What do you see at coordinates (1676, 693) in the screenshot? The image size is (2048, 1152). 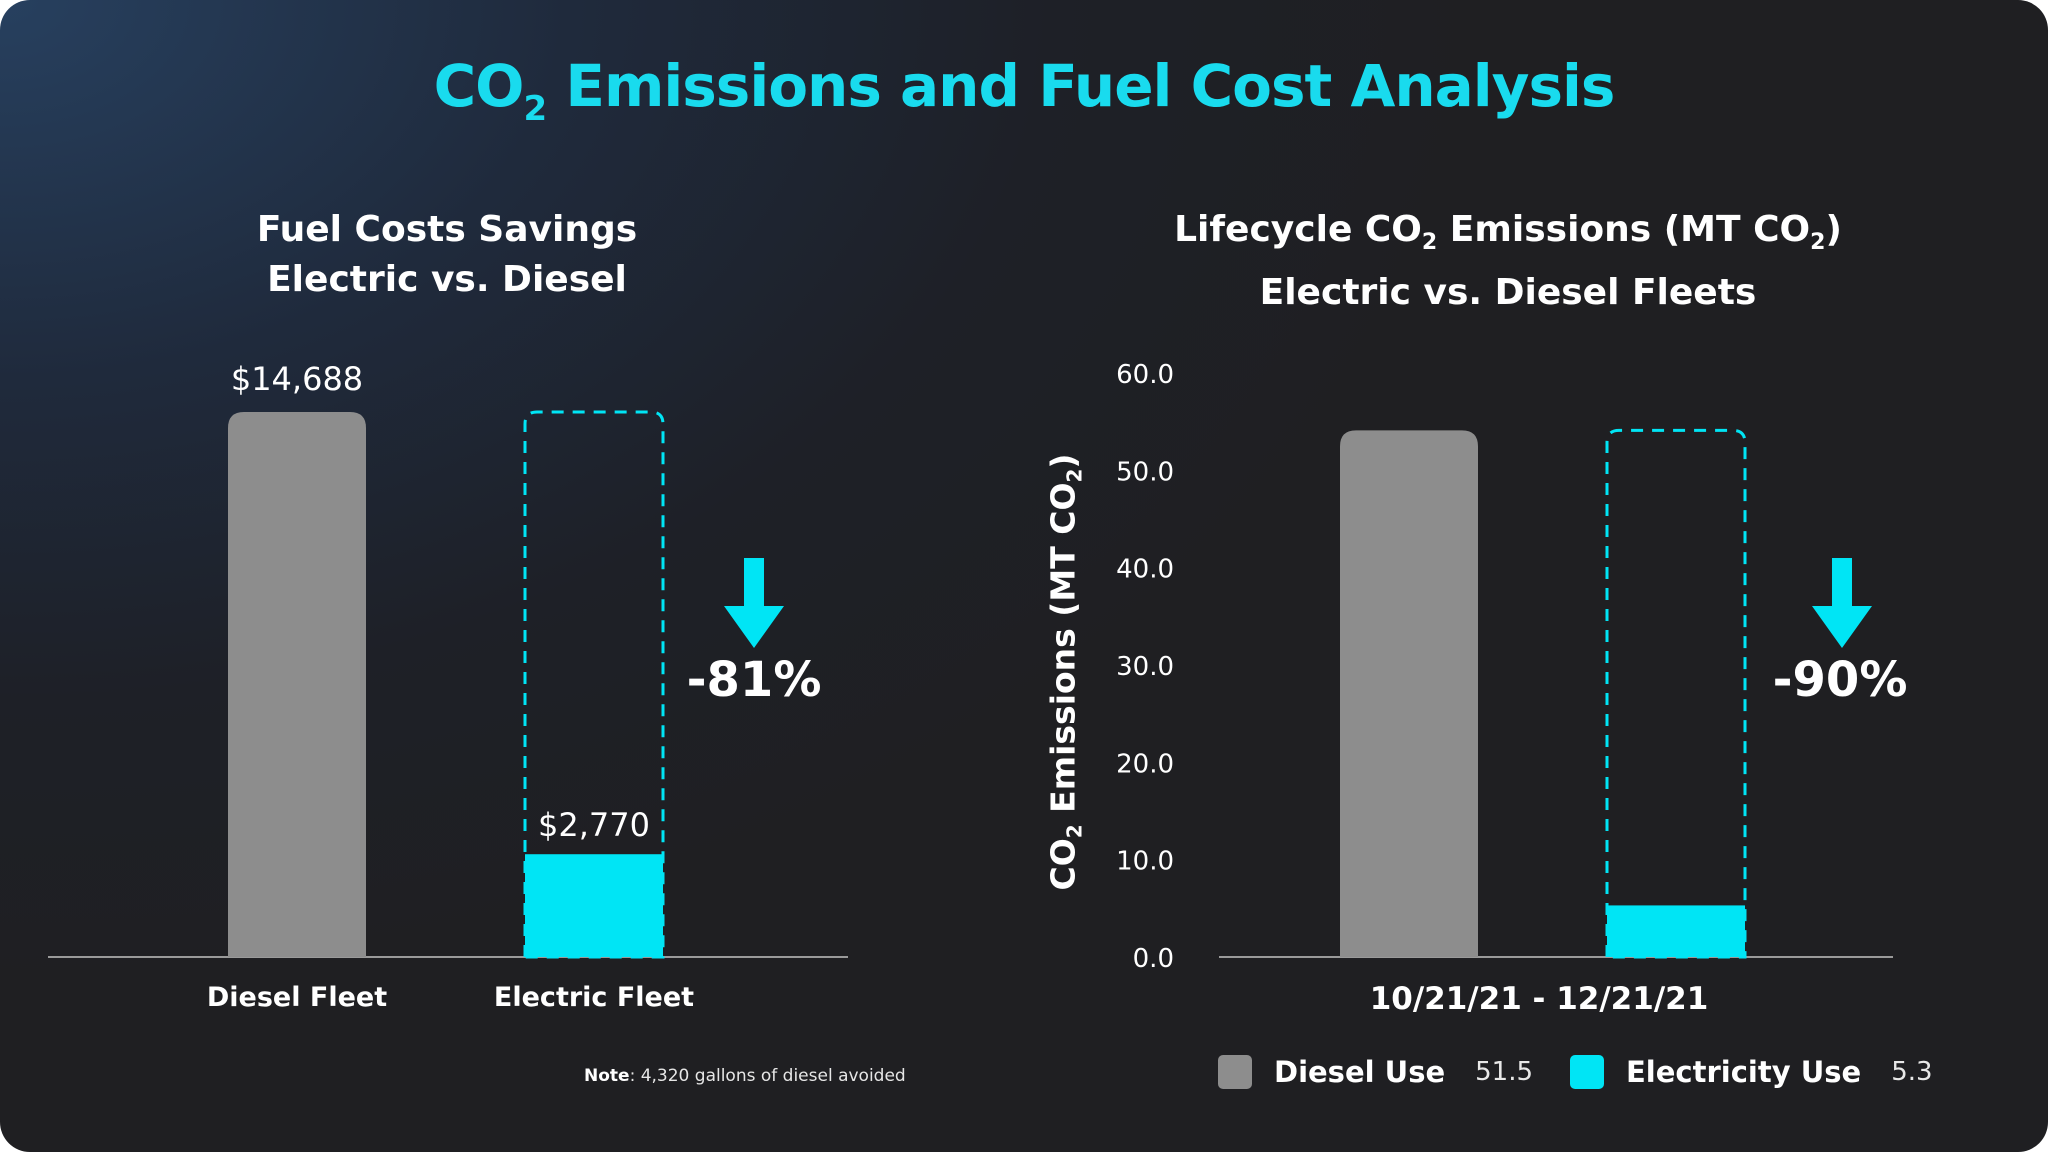 I see `reference-outline-electricity-use` at bounding box center [1676, 693].